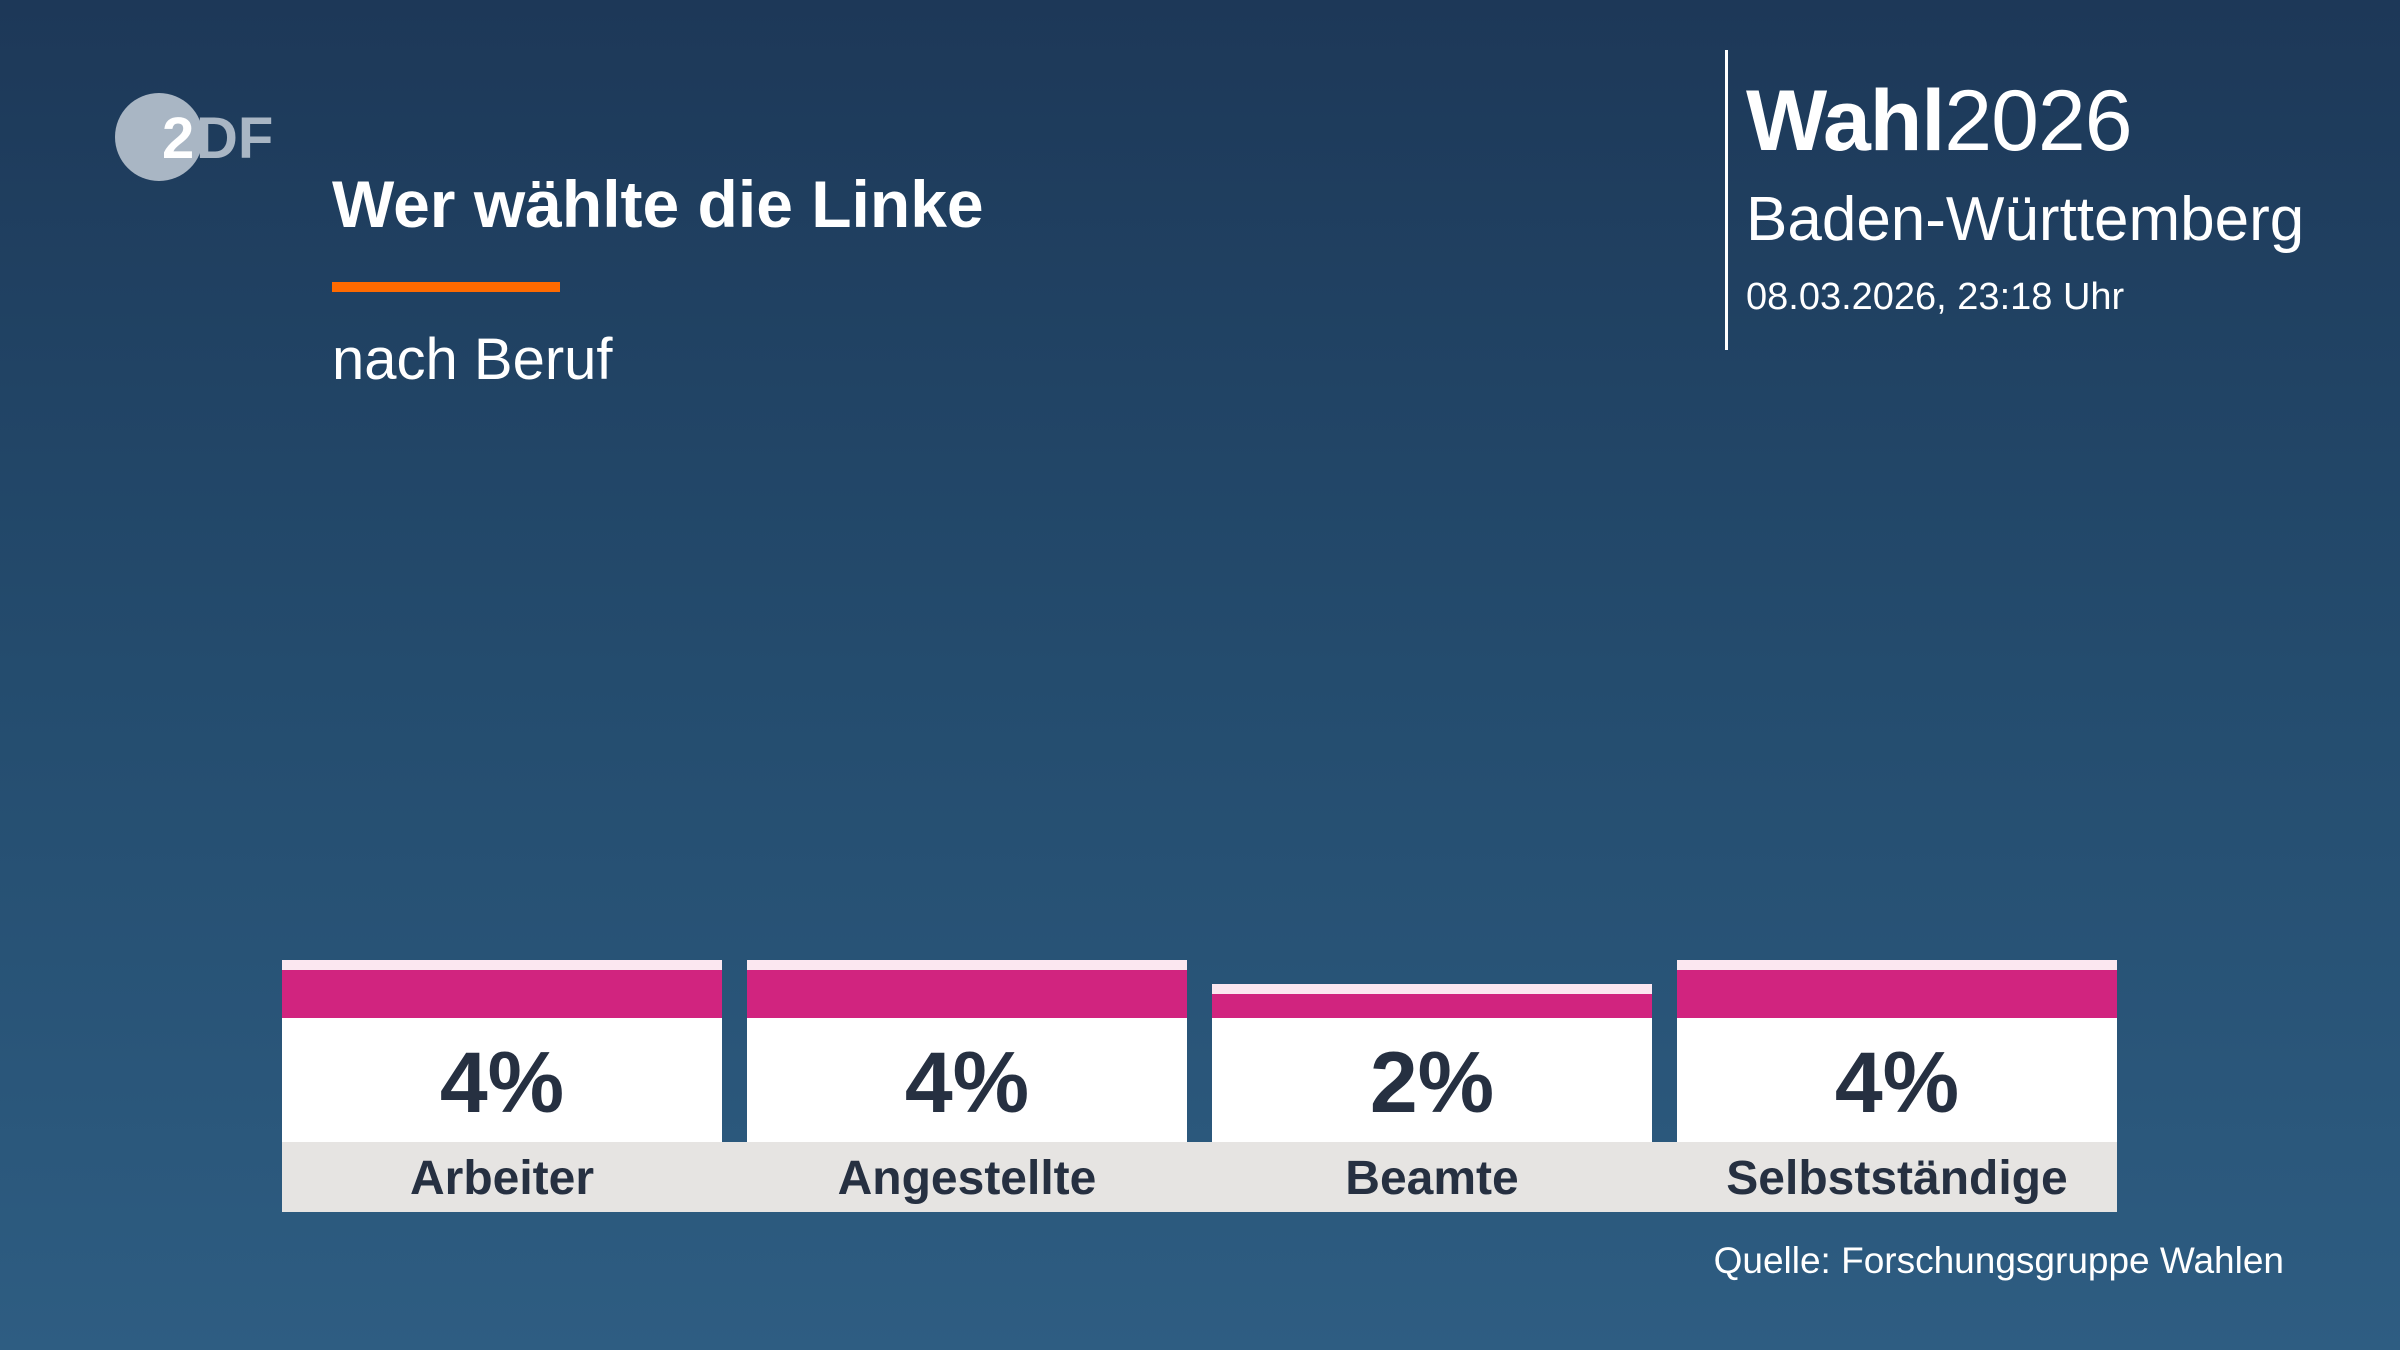 The height and width of the screenshot is (1350, 2400). I want to click on title-accent-line, so click(446, 287).